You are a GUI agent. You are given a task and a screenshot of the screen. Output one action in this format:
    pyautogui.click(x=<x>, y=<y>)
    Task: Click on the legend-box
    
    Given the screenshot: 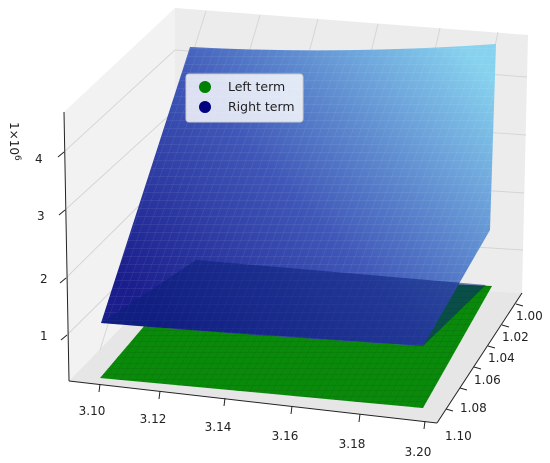 What is the action you would take?
    pyautogui.click(x=244, y=98)
    